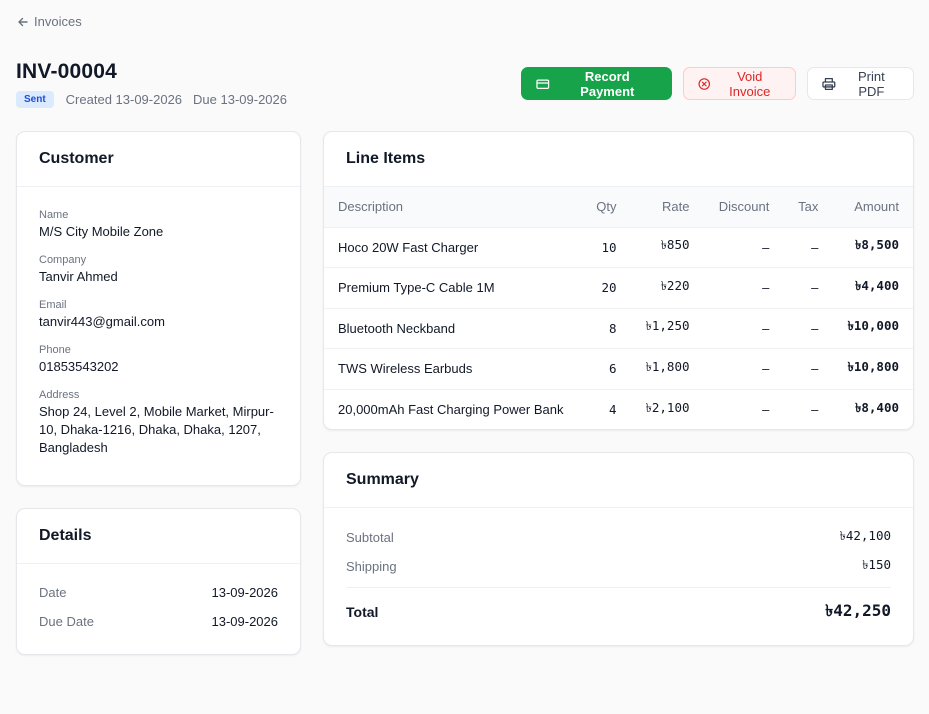 Image resolution: width=929 pixels, height=714 pixels. I want to click on record-payment-label: Record Payment, so click(607, 83).